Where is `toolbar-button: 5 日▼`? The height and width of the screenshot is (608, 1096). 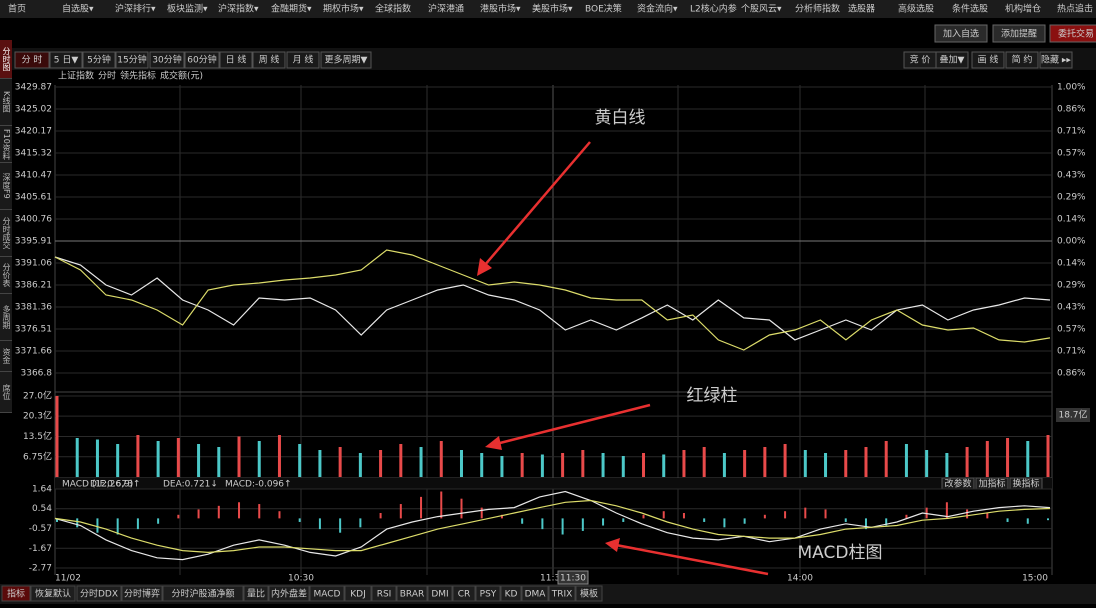
toolbar-button: 5 日▼ is located at coordinates (66, 60).